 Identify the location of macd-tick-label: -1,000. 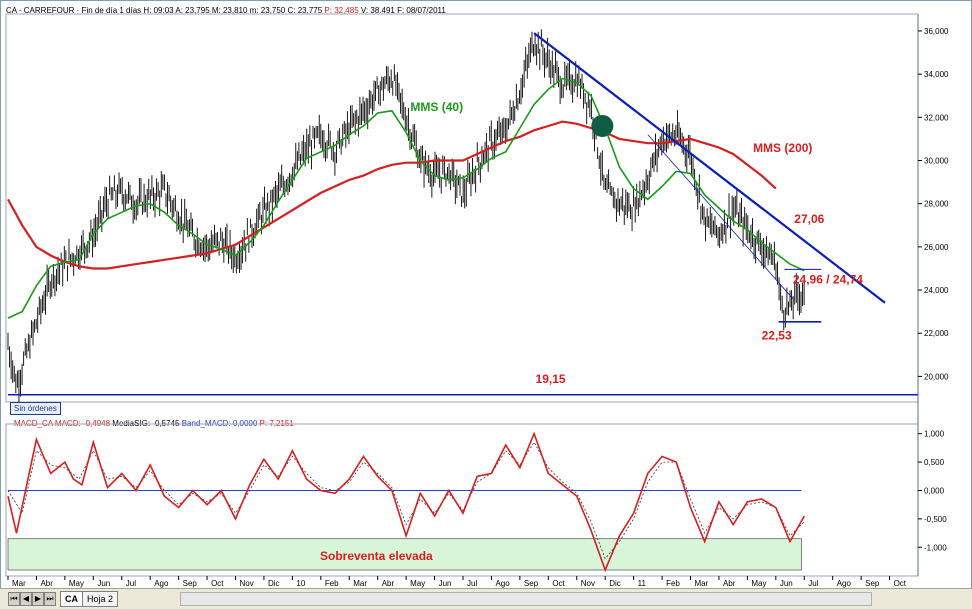
(935, 547).